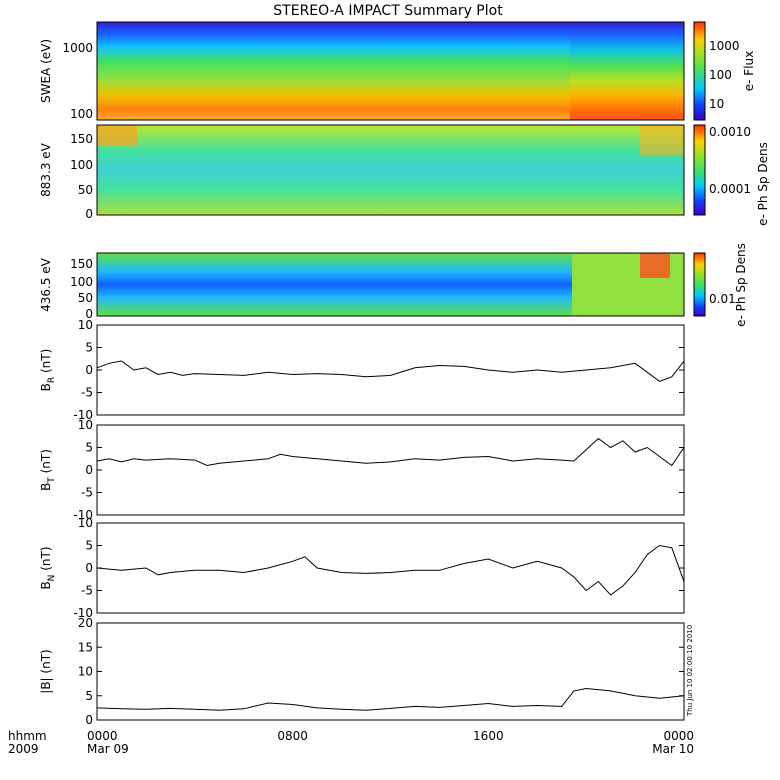 This screenshot has width=780, height=780. I want to click on time-tick-date-0: Mar 09, so click(108, 749).